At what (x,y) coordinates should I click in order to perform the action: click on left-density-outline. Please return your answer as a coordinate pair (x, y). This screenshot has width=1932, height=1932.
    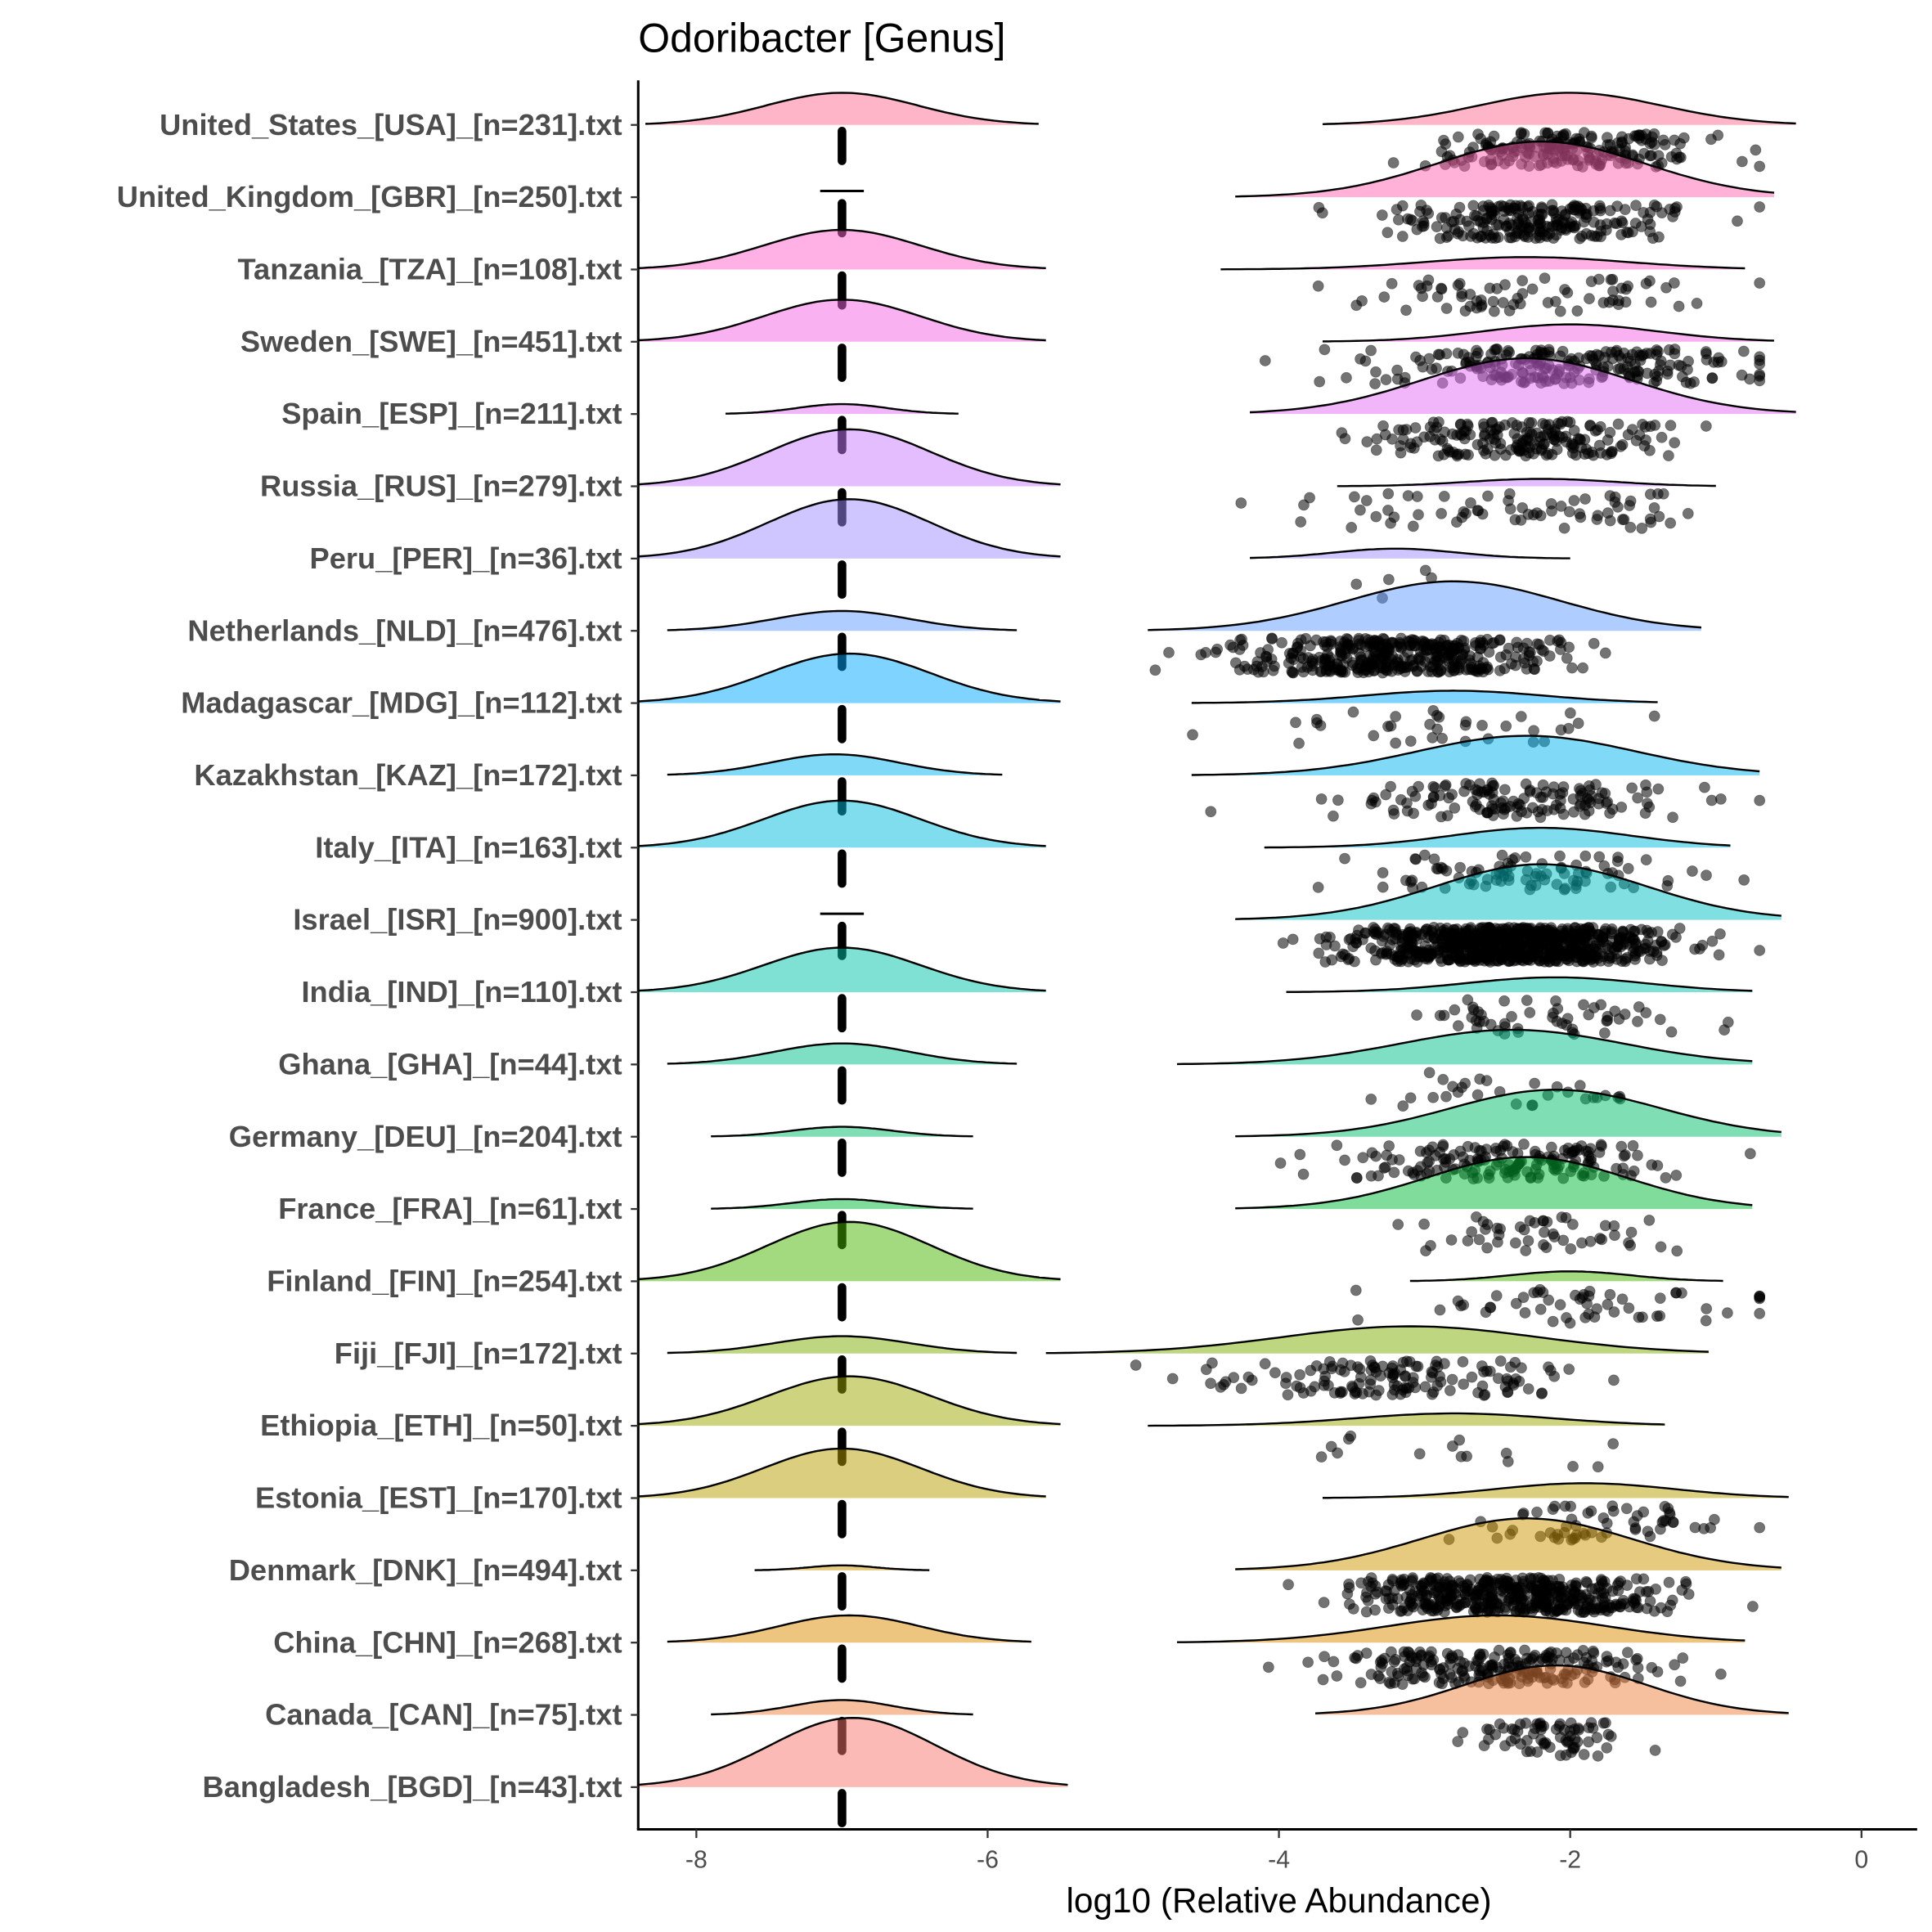
    Looking at the image, I should click on (842, 249).